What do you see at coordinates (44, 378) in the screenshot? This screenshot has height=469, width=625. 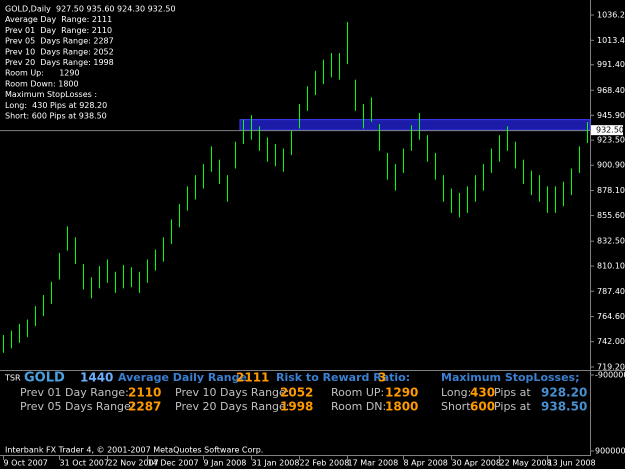 I see `symbol: GOLD` at bounding box center [44, 378].